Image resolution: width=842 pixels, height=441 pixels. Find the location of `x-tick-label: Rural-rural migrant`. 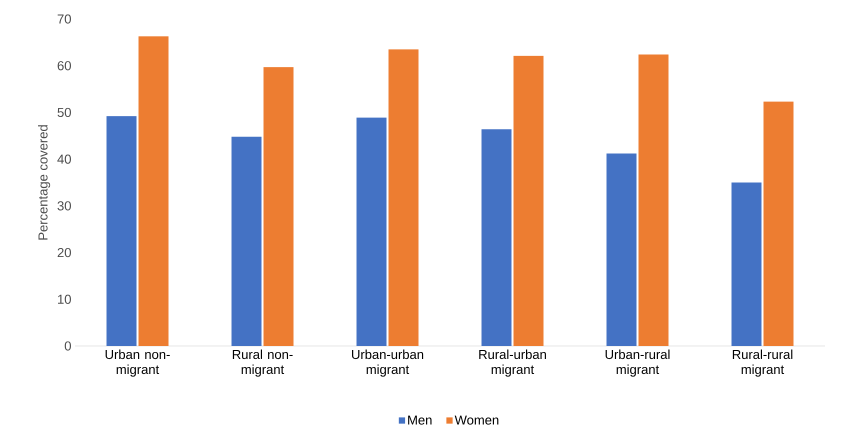

x-tick-label: Rural-rural migrant is located at coordinates (762, 363).